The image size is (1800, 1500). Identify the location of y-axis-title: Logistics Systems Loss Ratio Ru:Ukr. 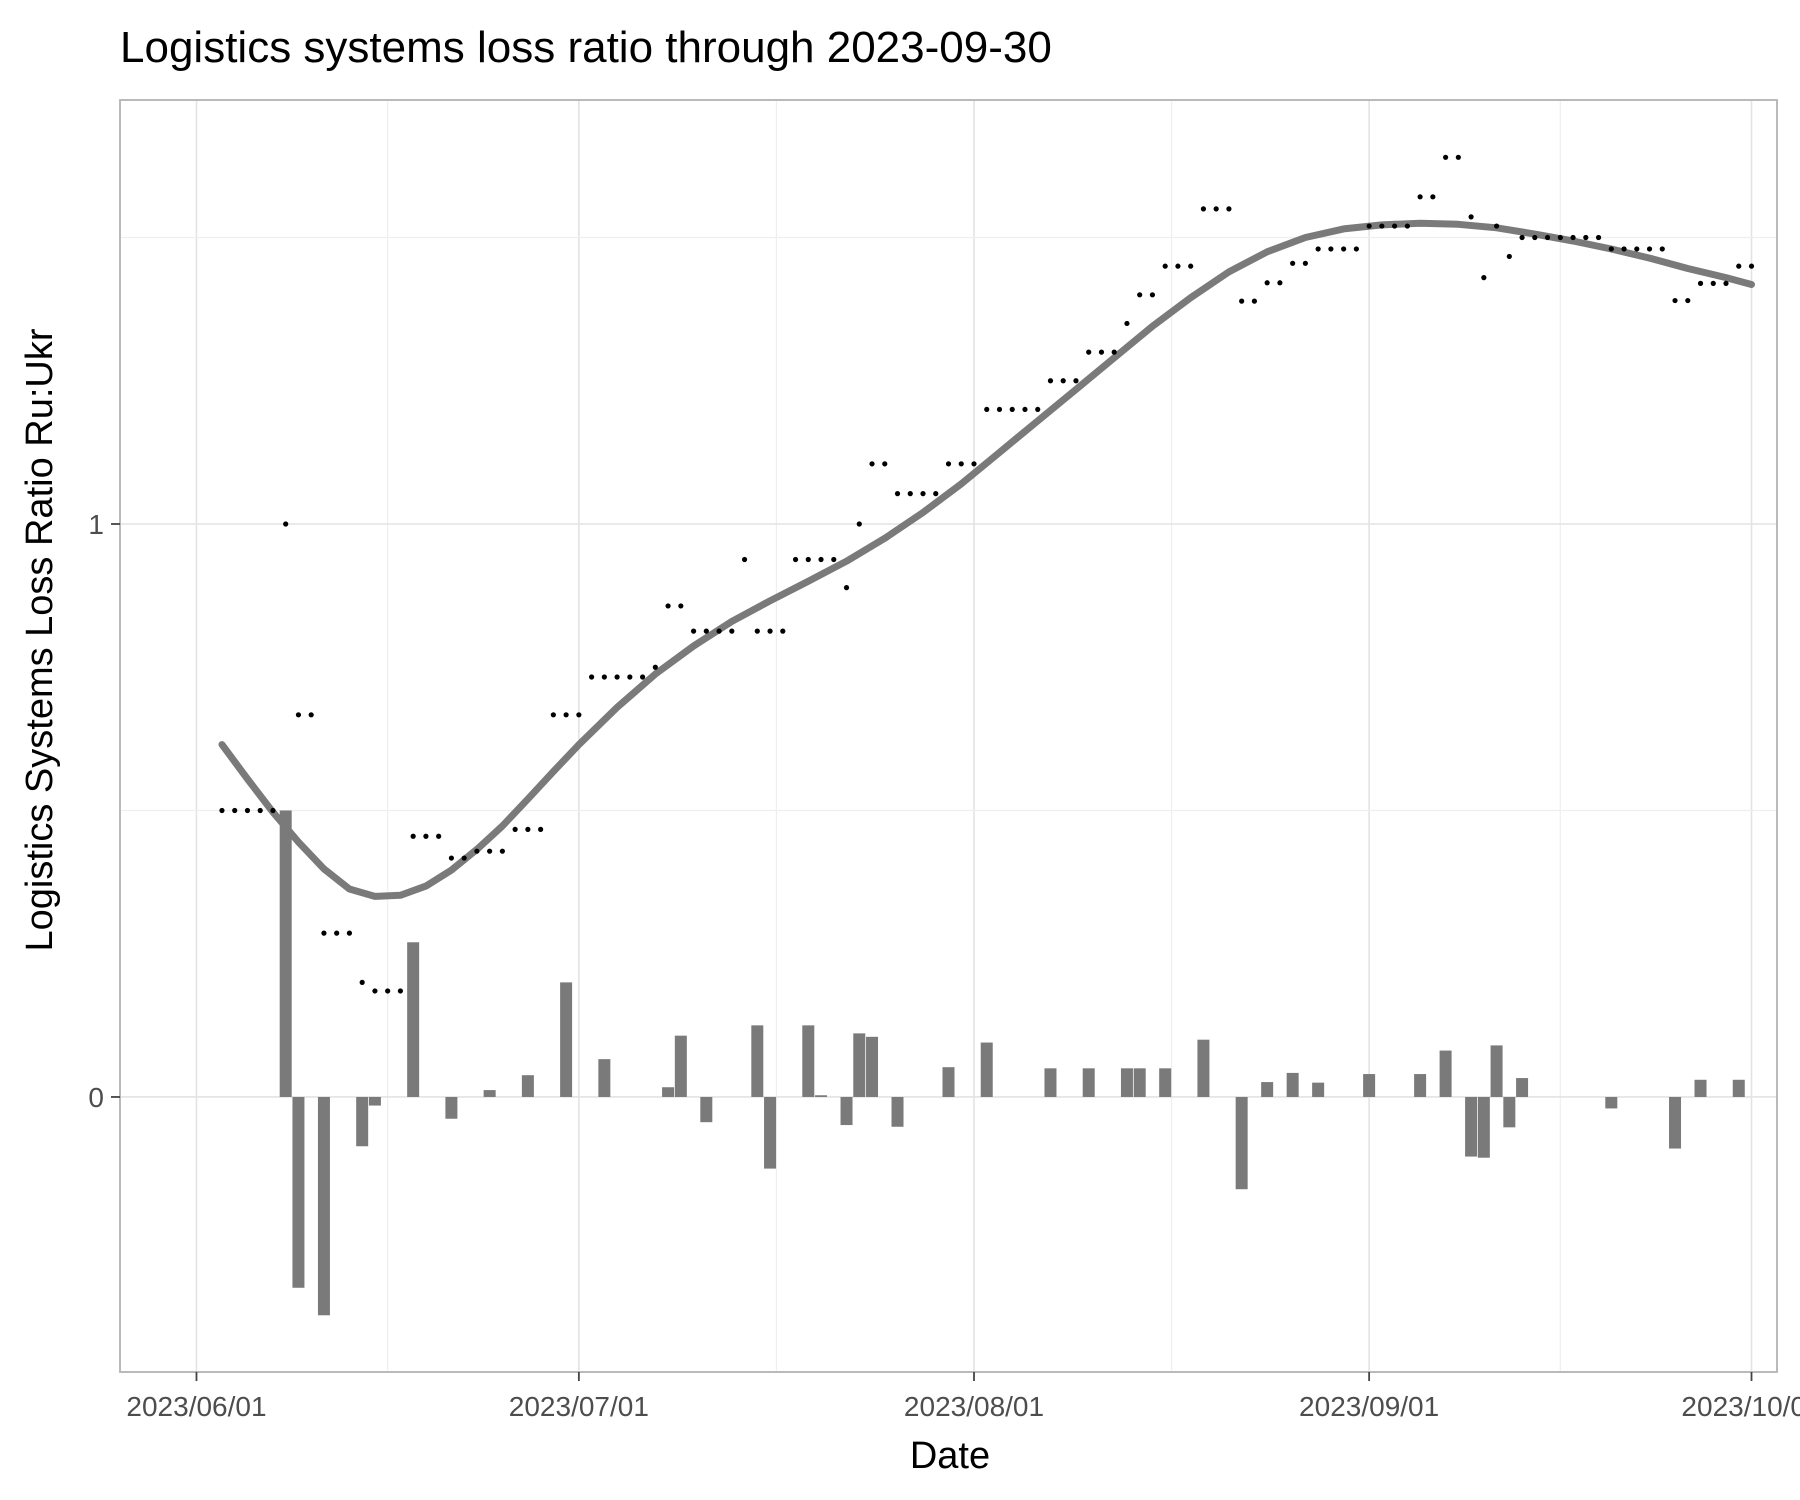
(40, 639).